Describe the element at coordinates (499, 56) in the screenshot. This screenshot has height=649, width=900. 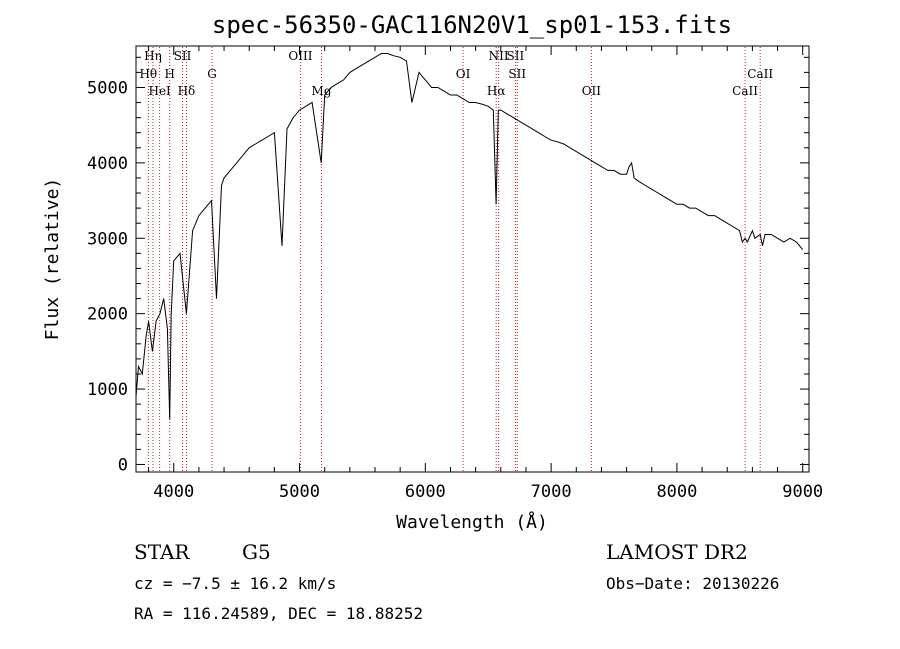
I see `line-label: NII` at that location.